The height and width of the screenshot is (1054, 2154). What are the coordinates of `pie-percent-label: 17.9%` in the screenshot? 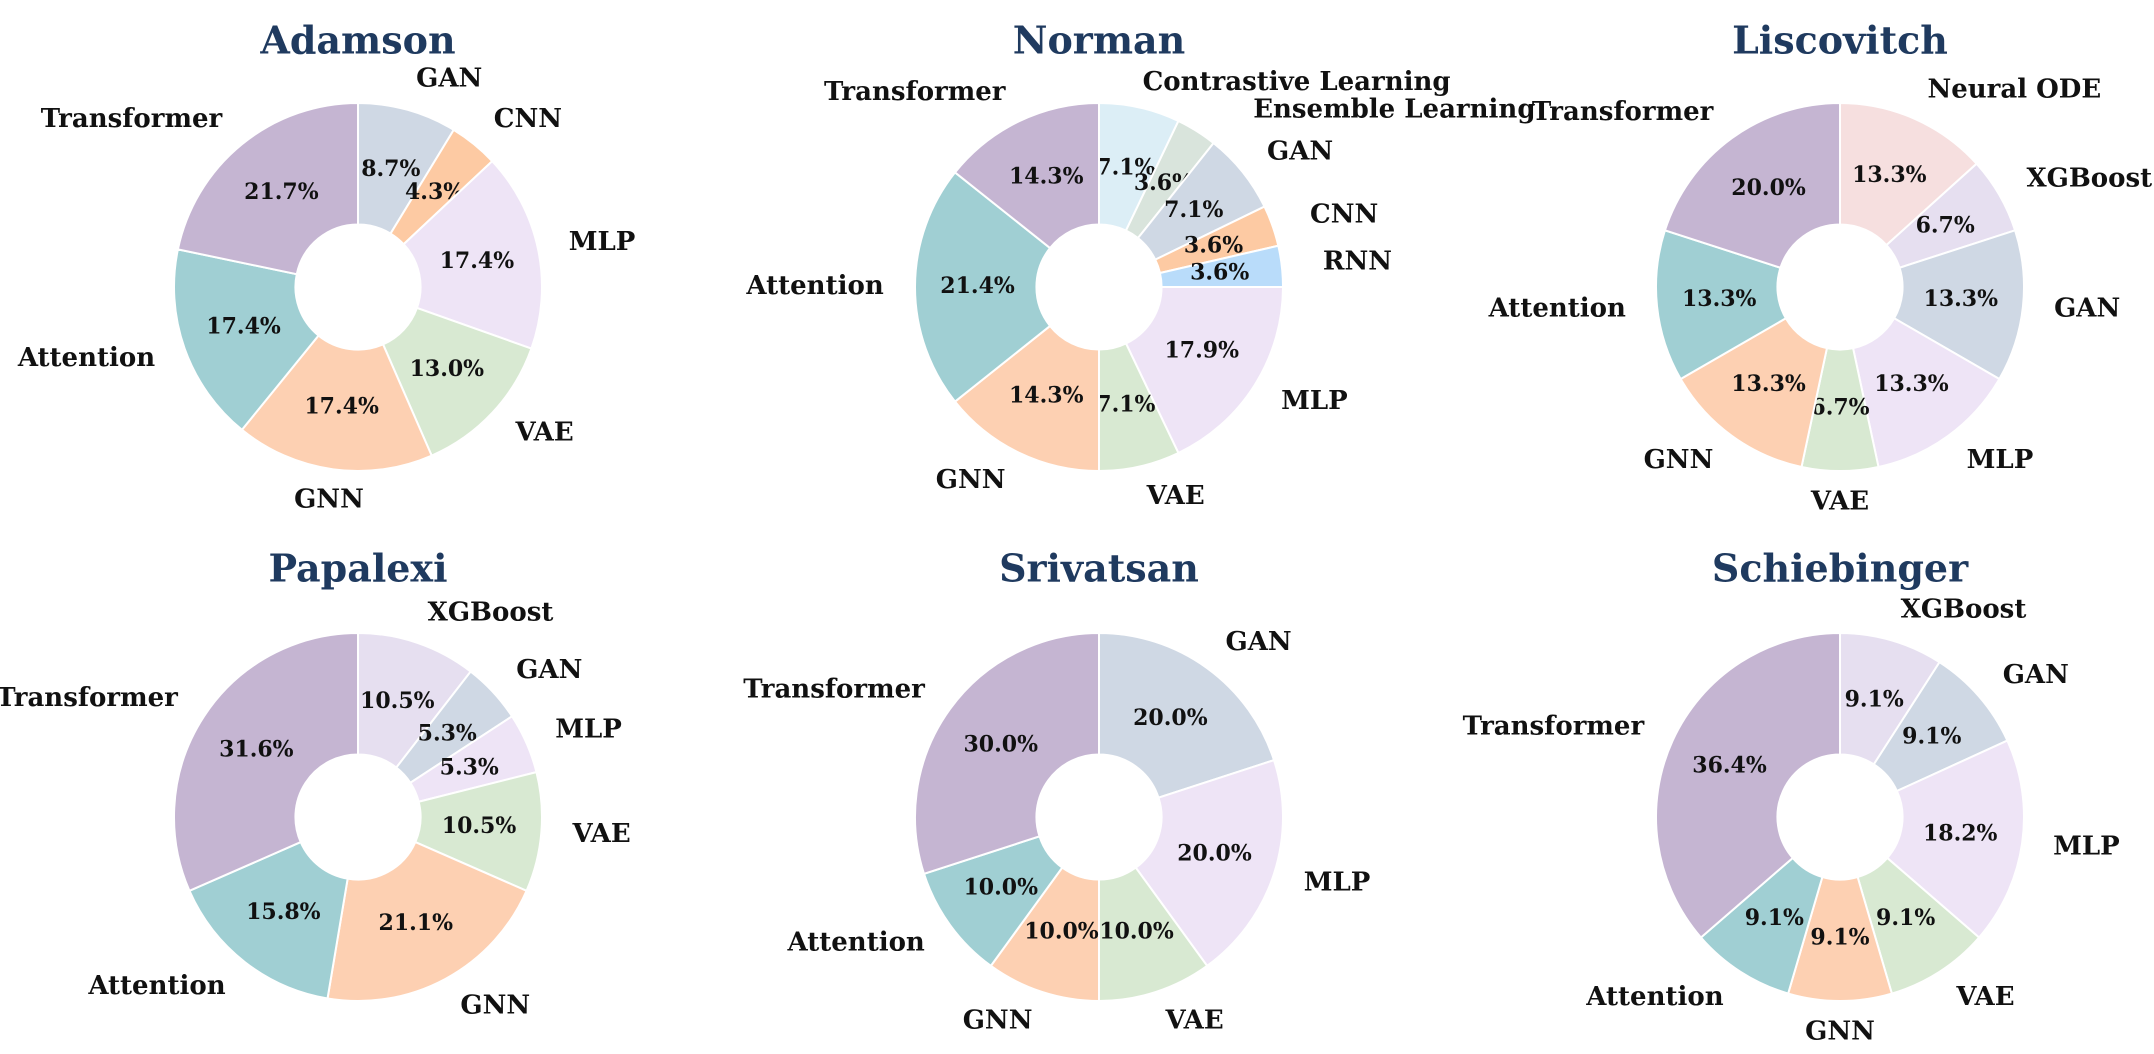 It's located at (1201, 351).